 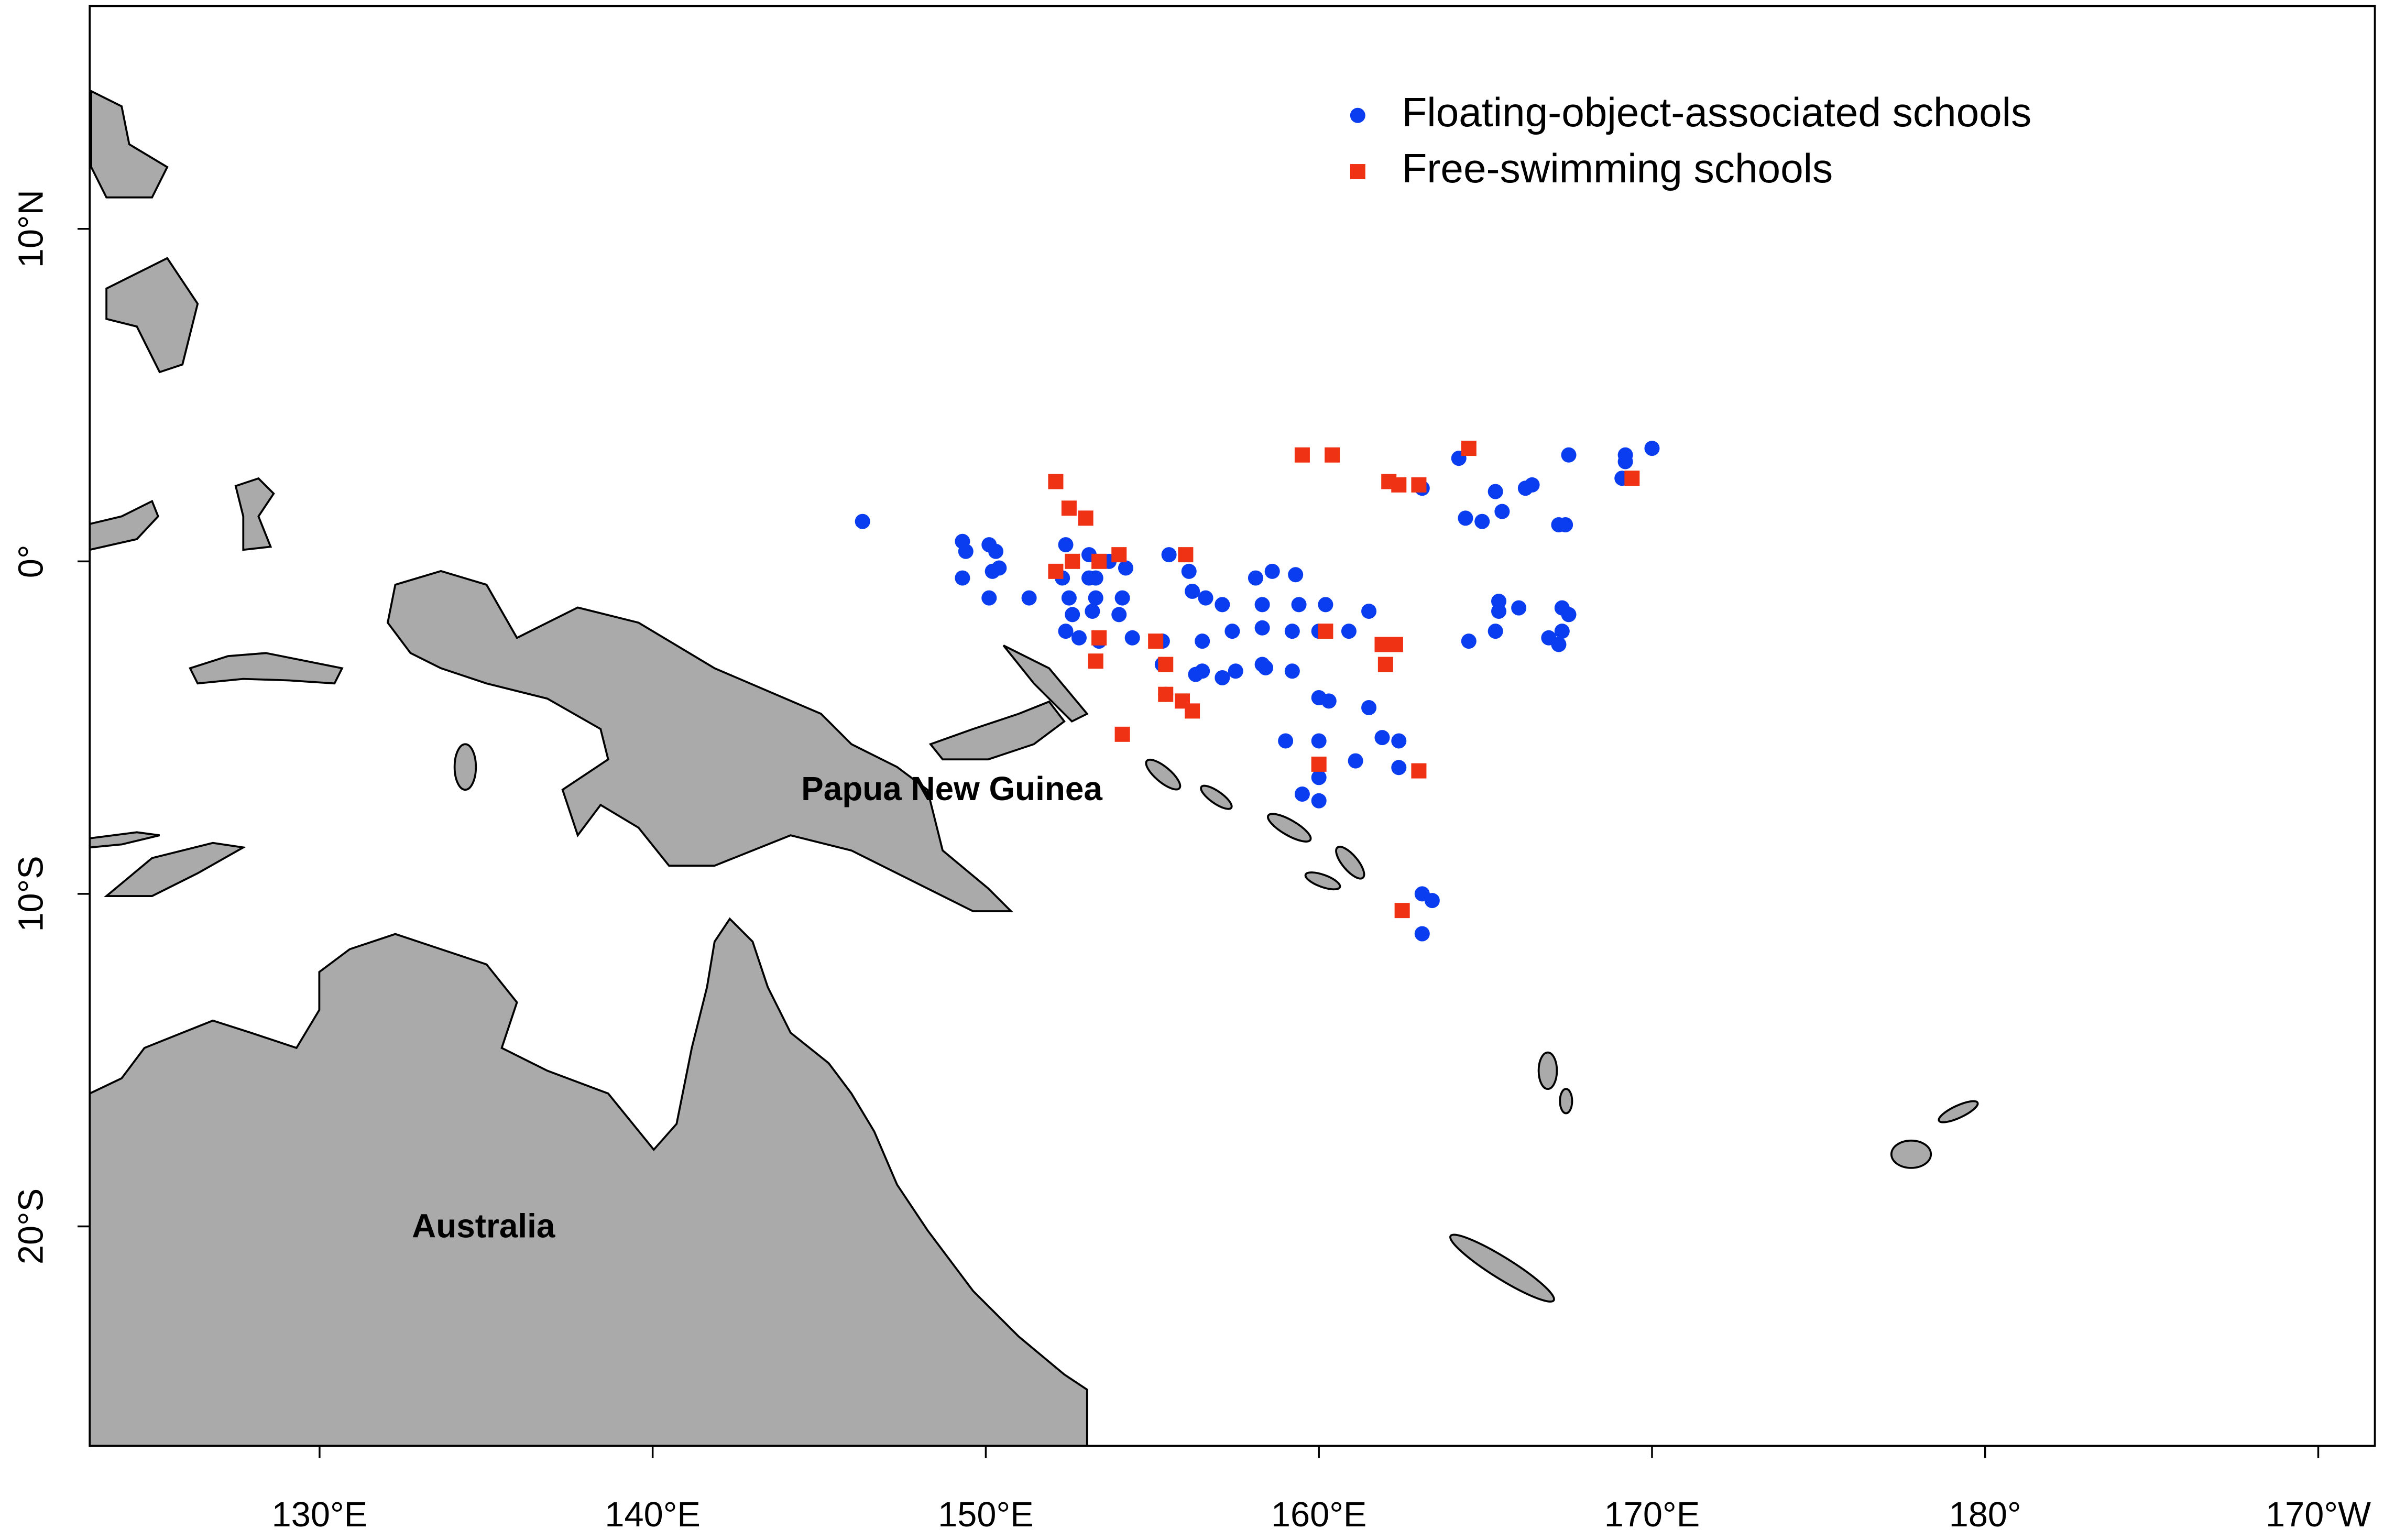 I want to click on halmahera, so click(x=255, y=514).